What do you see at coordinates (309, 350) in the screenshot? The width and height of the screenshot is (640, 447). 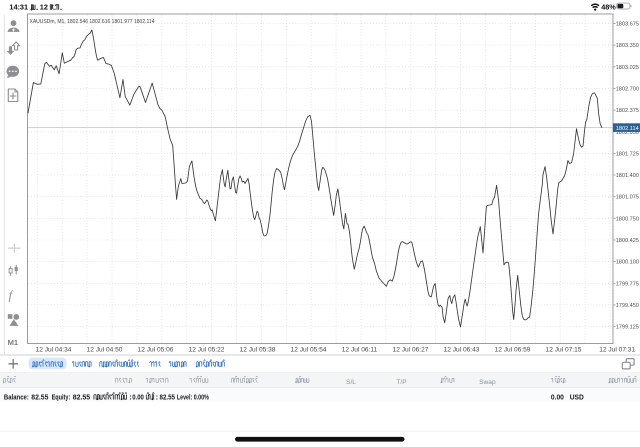 I see `svg-text: 12 Jul 05:54` at bounding box center [309, 350].